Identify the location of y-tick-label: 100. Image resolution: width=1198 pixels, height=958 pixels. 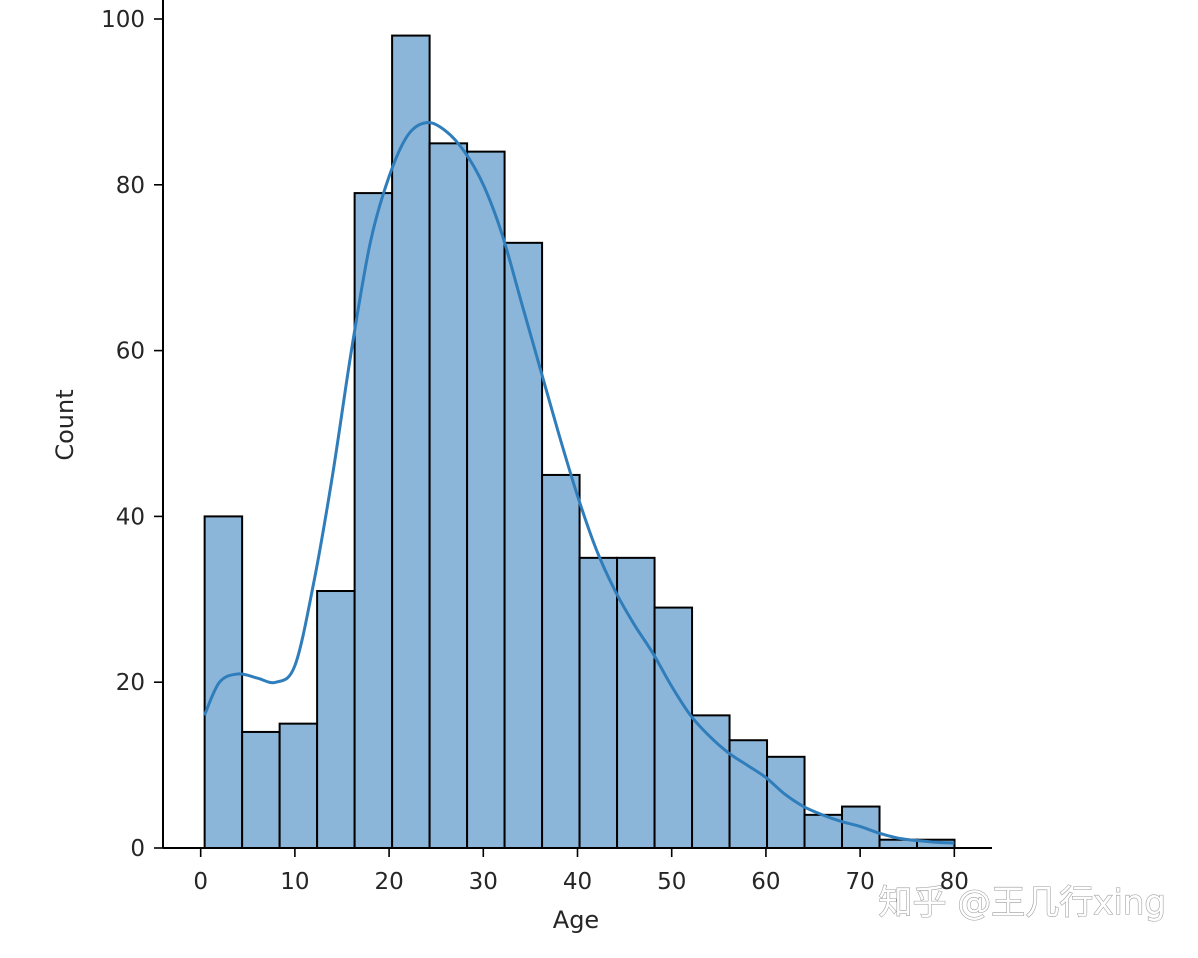
(123, 20).